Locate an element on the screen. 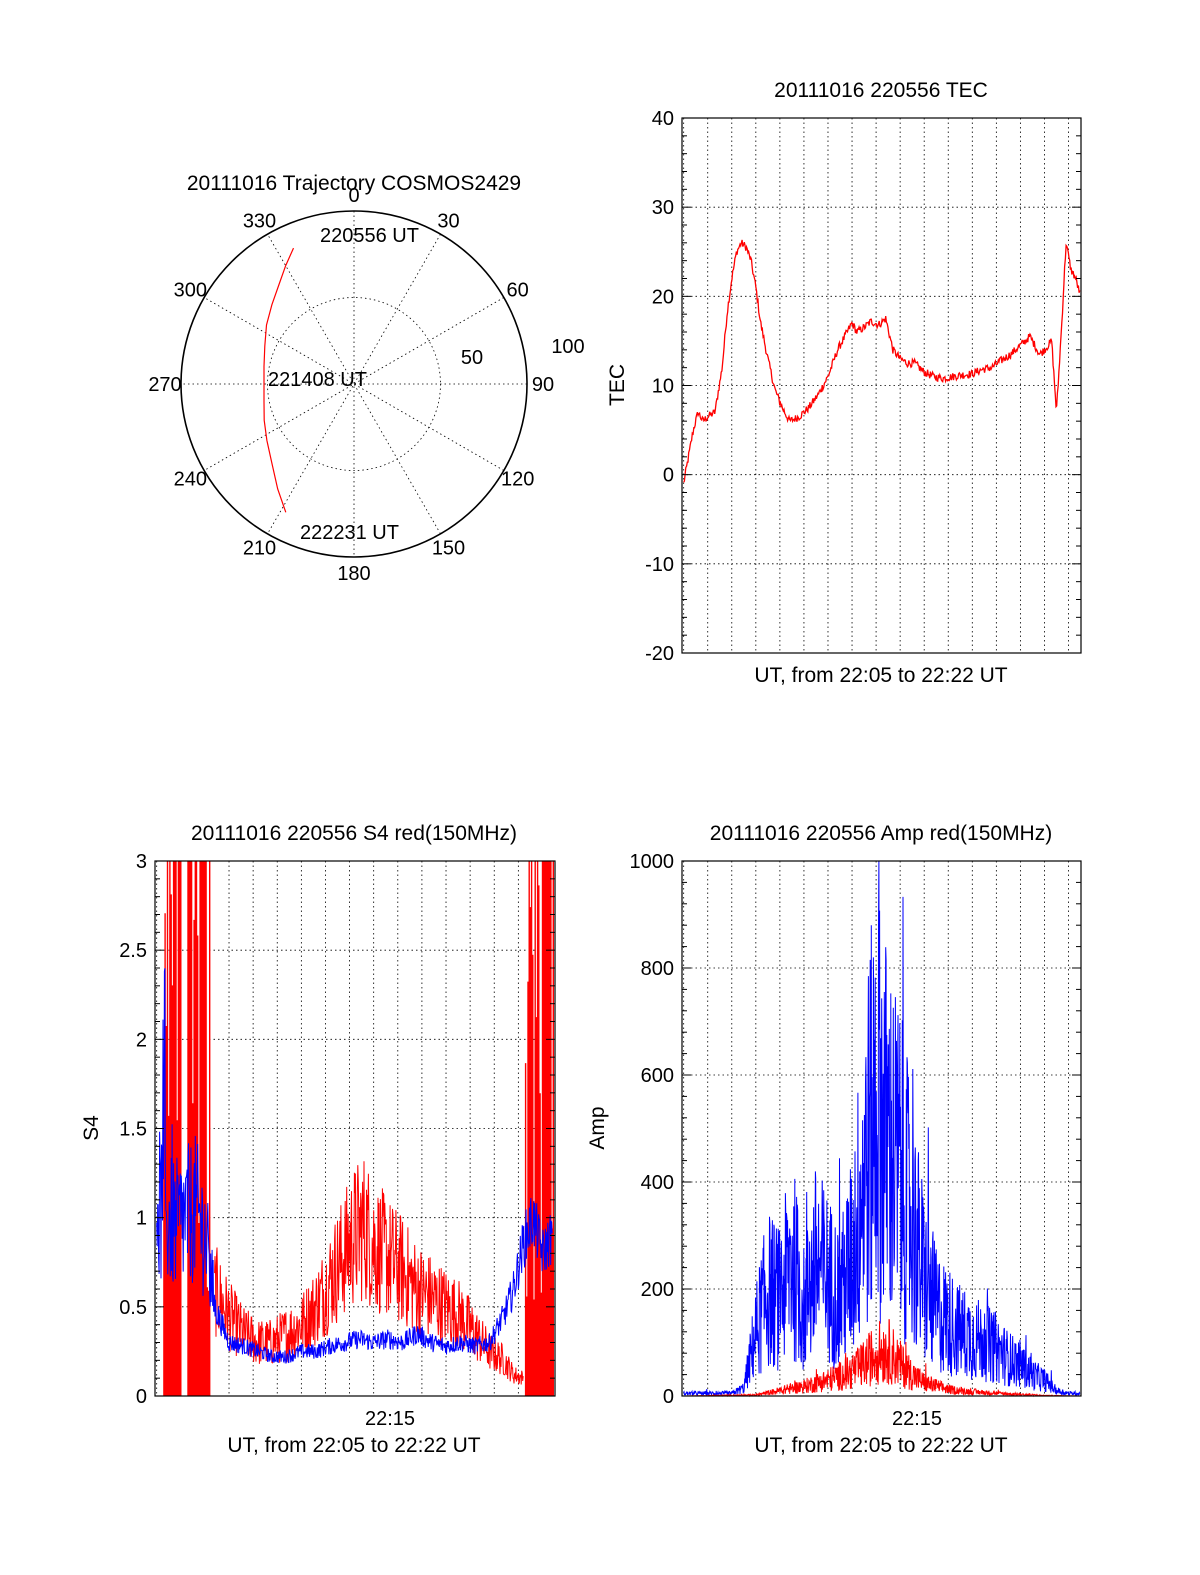  polar-angle-label: 120 is located at coordinates (517, 480).